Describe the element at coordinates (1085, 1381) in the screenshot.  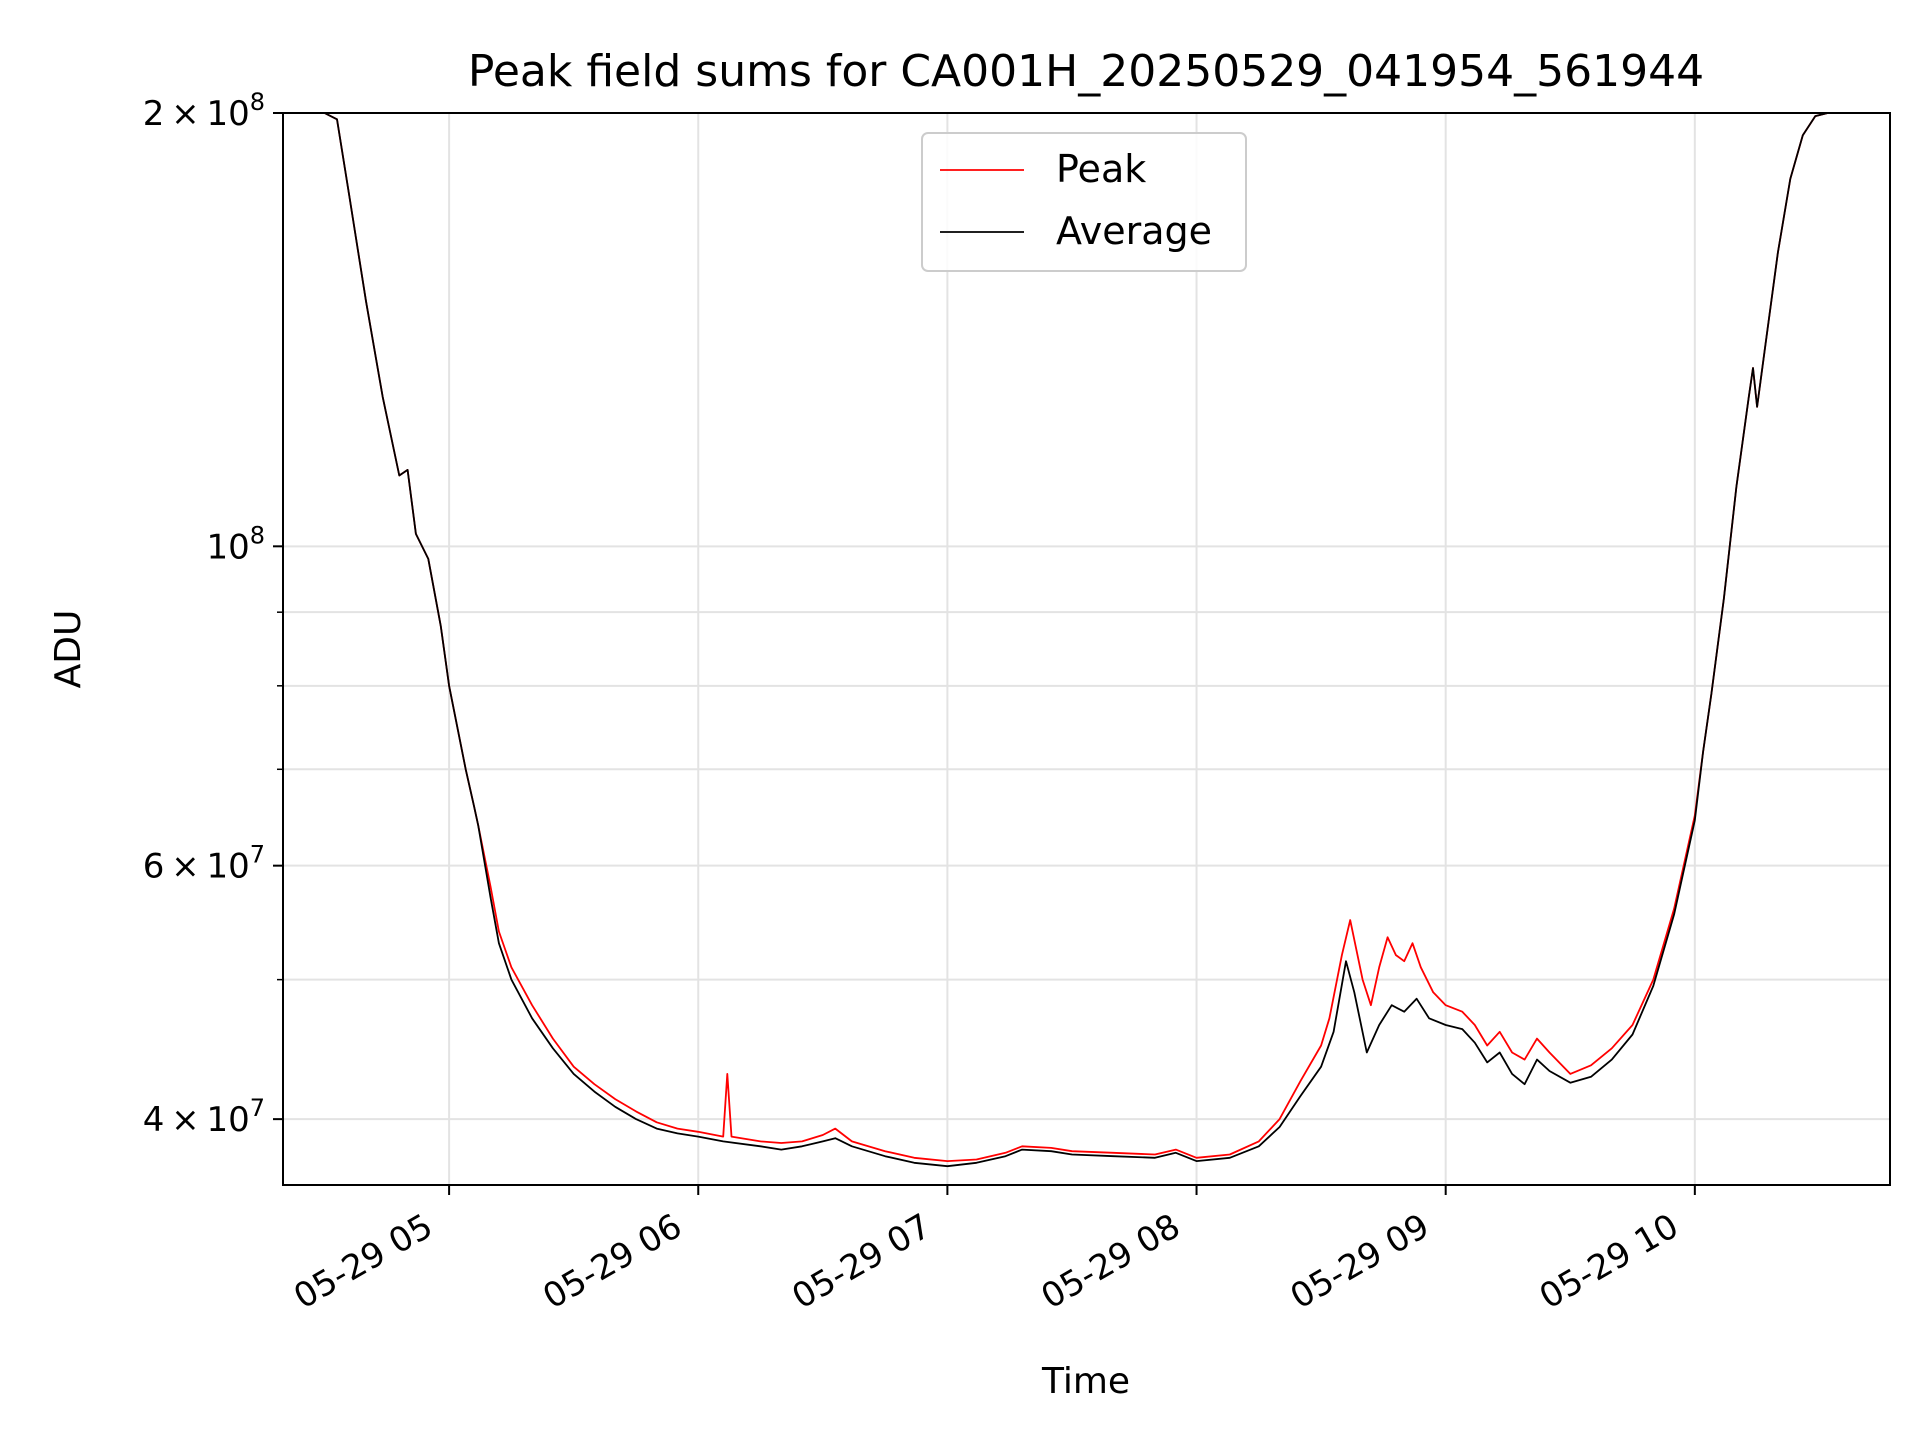
I see `x-axis-label: Time` at that location.